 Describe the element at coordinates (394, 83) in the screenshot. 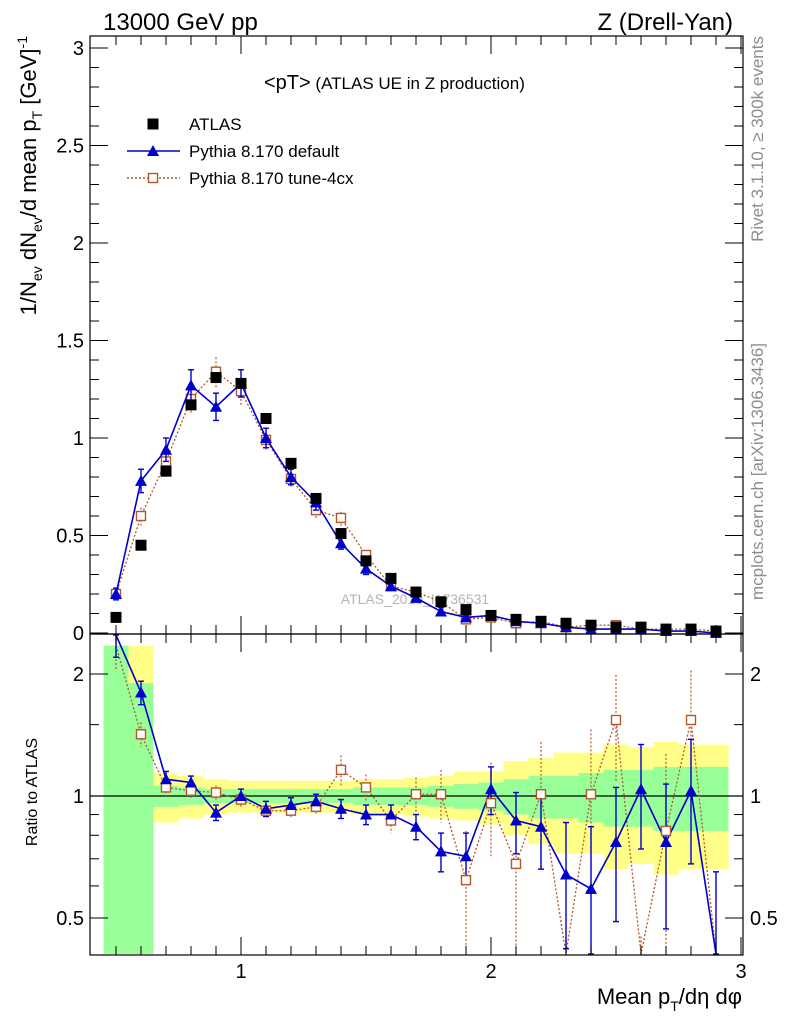

I see `chart-title: <pT> (ATLAS UE in Z production)` at that location.